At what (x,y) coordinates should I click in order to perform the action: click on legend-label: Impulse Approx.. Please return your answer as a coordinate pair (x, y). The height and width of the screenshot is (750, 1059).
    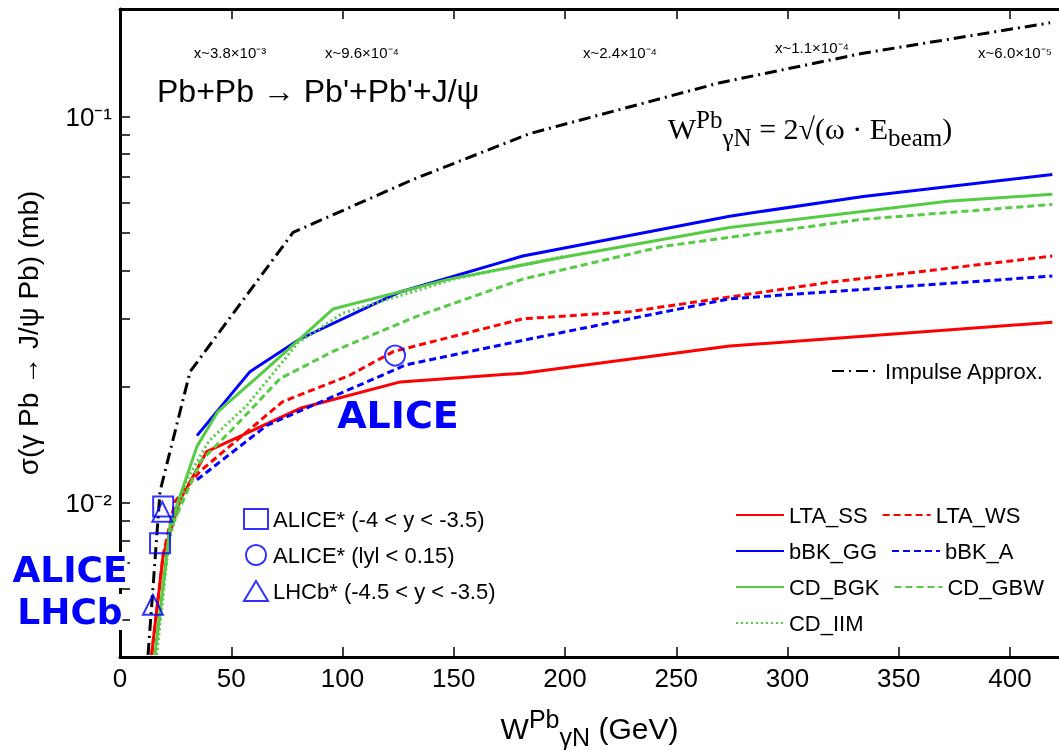
    Looking at the image, I should click on (964, 371).